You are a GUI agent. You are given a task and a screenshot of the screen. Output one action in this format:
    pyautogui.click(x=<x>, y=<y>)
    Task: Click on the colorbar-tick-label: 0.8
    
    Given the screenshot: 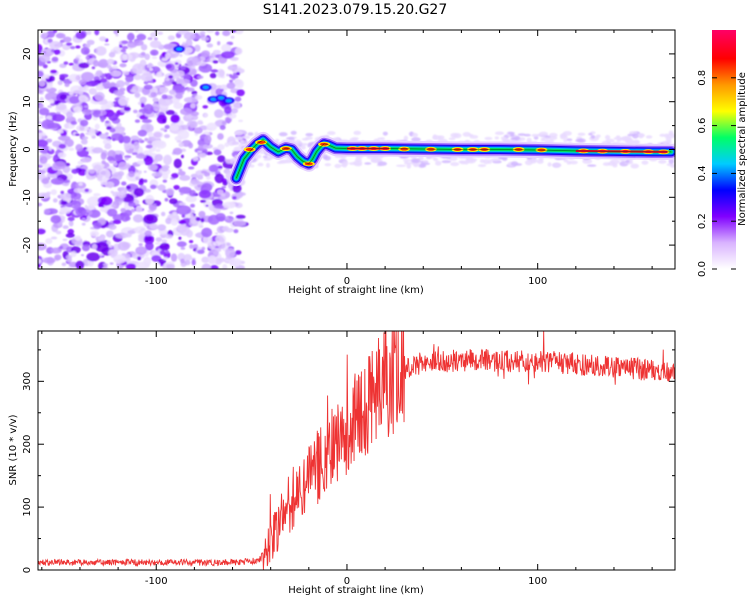 What is the action you would take?
    pyautogui.click(x=702, y=78)
    